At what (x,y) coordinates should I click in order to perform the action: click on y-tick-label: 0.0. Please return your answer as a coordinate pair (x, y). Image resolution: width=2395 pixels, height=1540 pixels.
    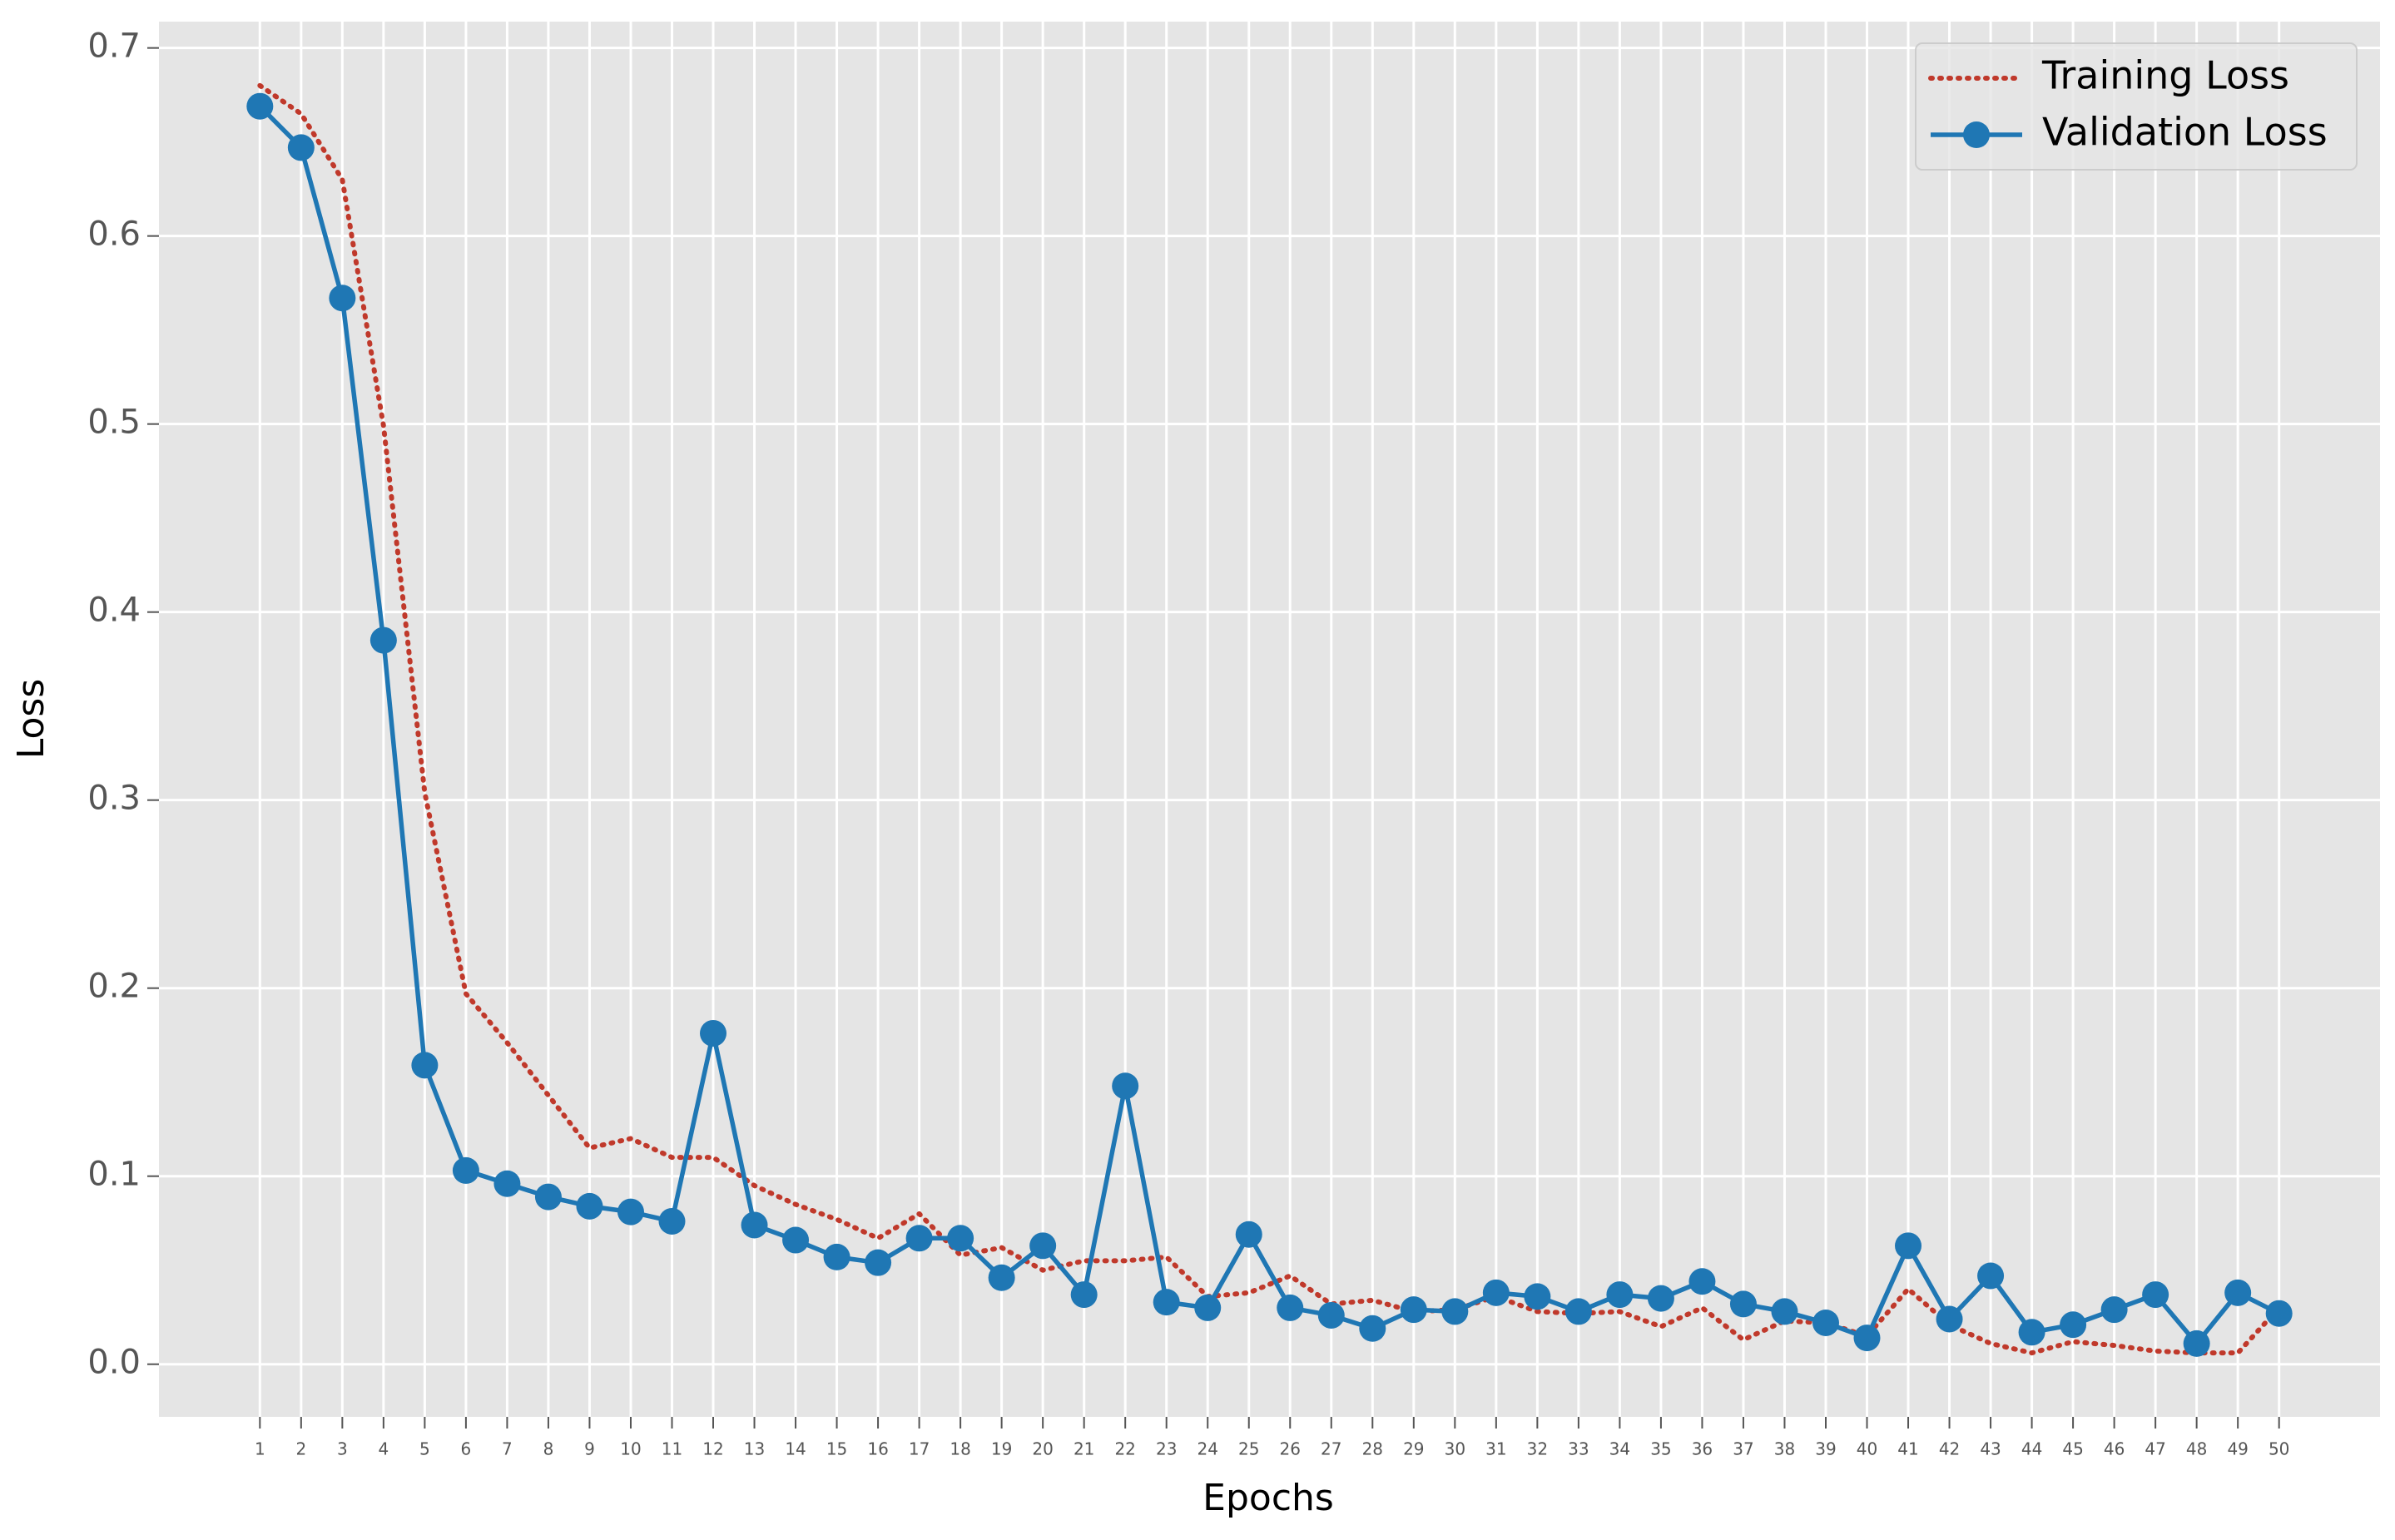
    Looking at the image, I should click on (114, 1363).